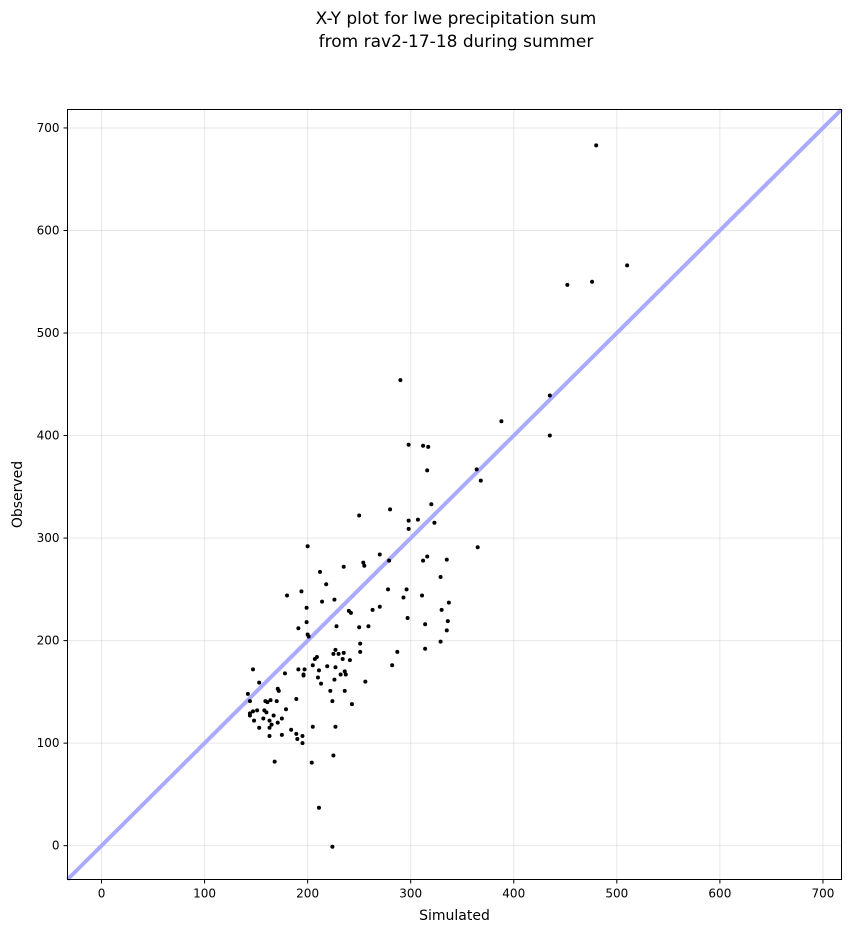 Image resolution: width=851 pixels, height=934 pixels. What do you see at coordinates (456, 42) in the screenshot?
I see `chart-title-line-2: from rav2-17-18 during summer` at bounding box center [456, 42].